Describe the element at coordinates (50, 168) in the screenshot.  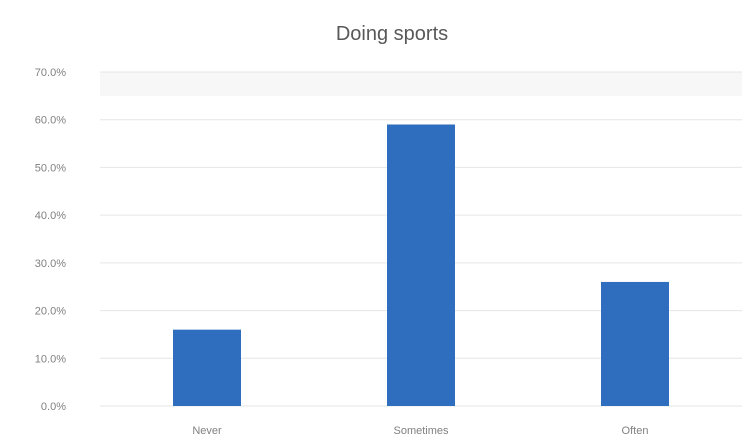
I see `y-tick-label: 50.0%` at that location.